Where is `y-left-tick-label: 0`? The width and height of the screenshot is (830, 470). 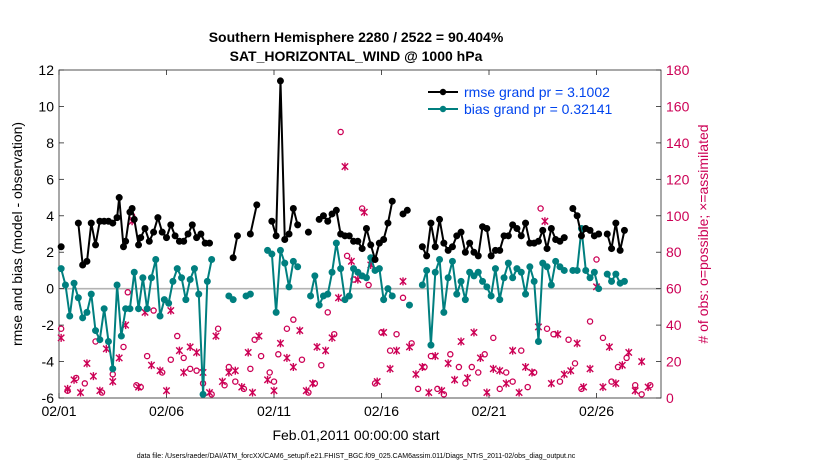 y-left-tick-label: 0 is located at coordinates (50, 289).